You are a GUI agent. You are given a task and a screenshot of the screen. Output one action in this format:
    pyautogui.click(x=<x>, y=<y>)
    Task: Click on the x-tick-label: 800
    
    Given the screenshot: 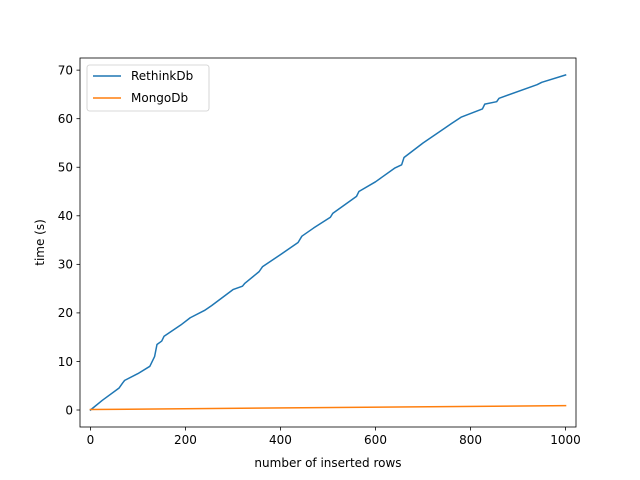 What is the action you would take?
    pyautogui.click(x=470, y=440)
    